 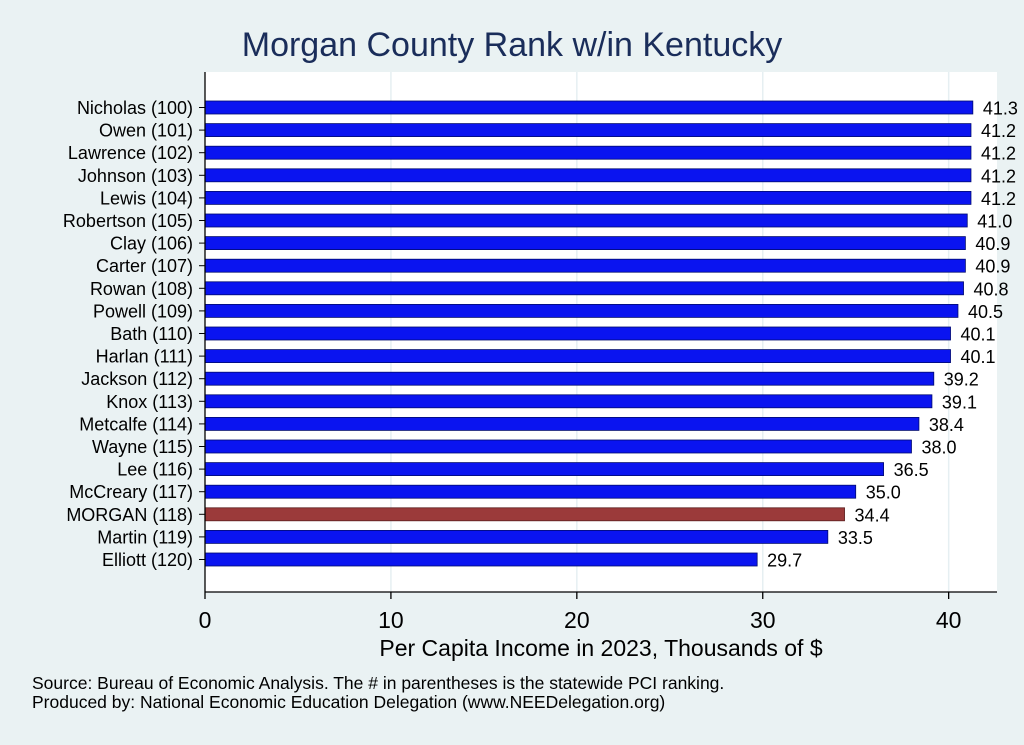 What do you see at coordinates (961, 380) in the screenshot?
I see `data-label: 39.2` at bounding box center [961, 380].